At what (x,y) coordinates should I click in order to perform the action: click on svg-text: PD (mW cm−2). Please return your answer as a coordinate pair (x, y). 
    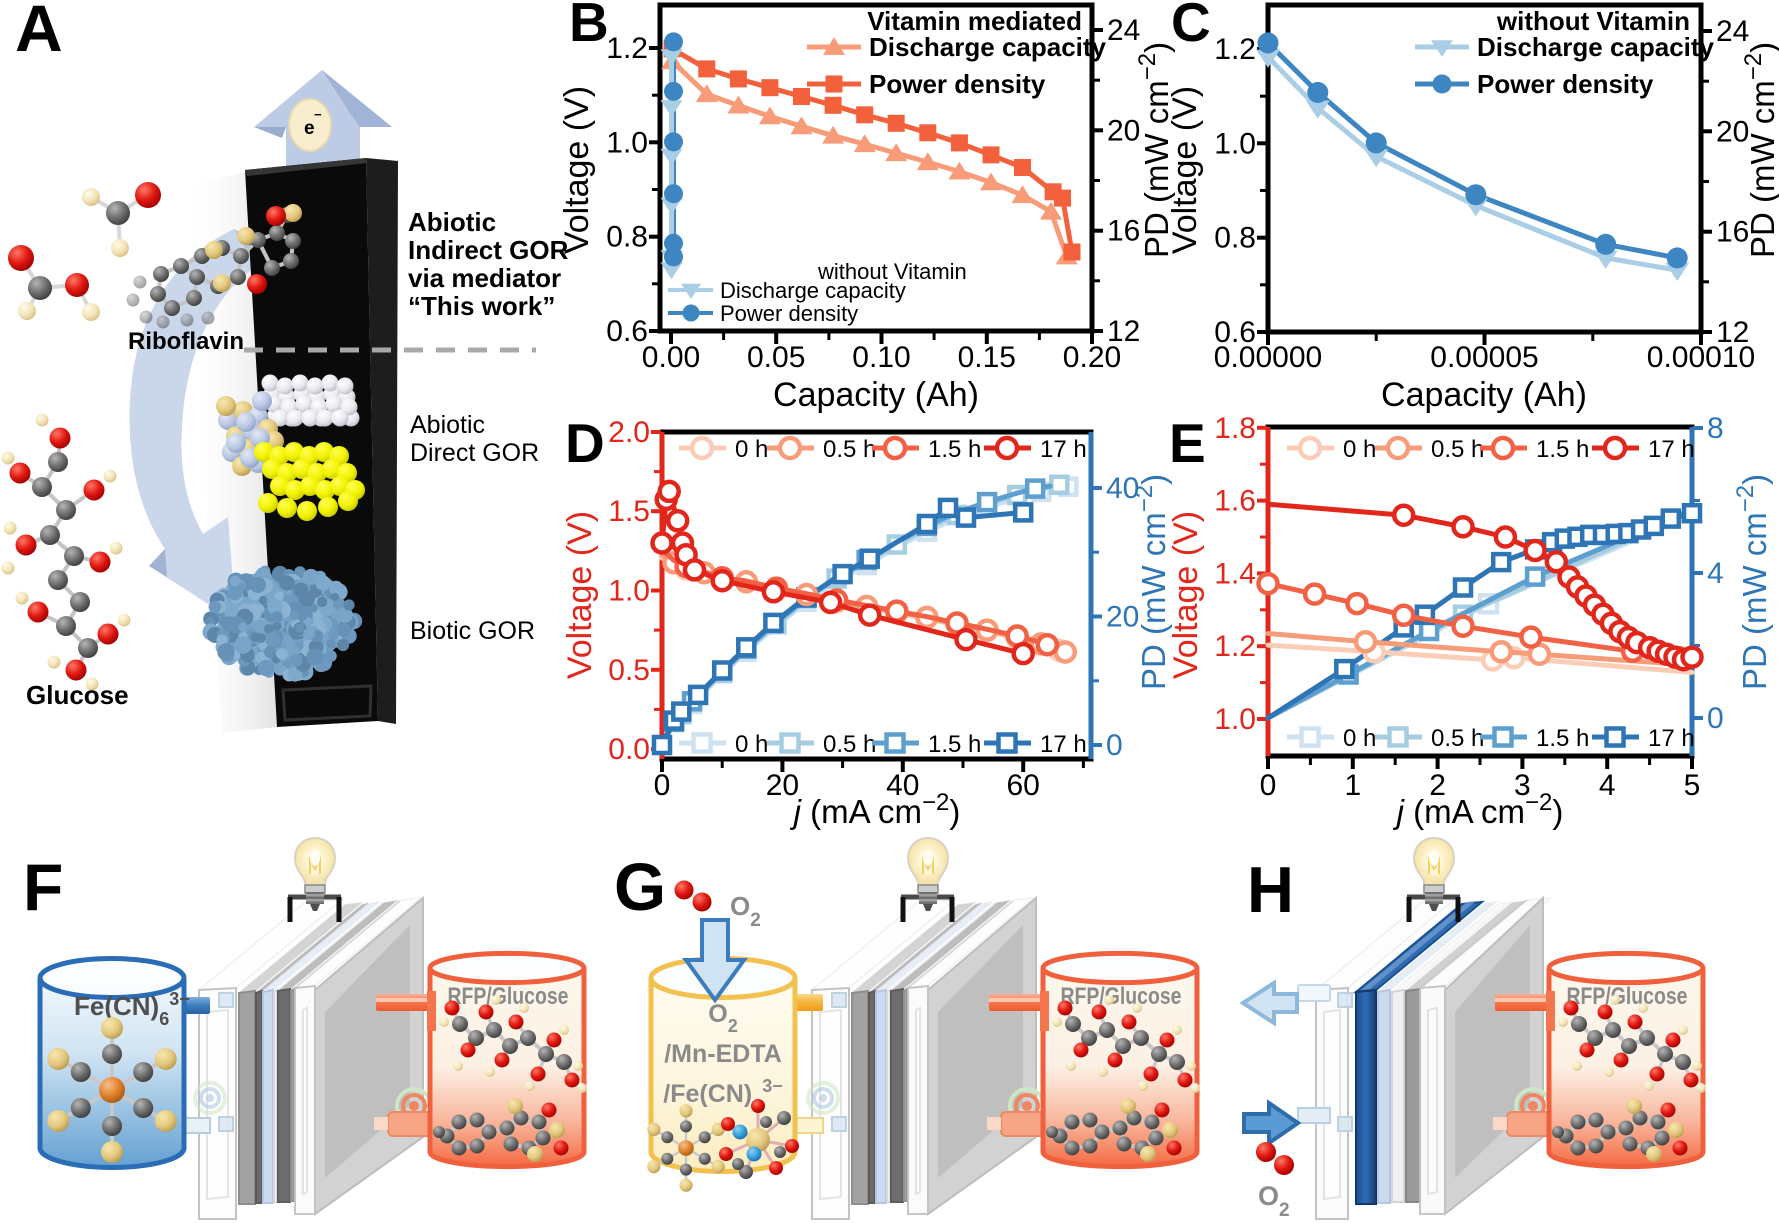
    Looking at the image, I should click on (1152, 582).